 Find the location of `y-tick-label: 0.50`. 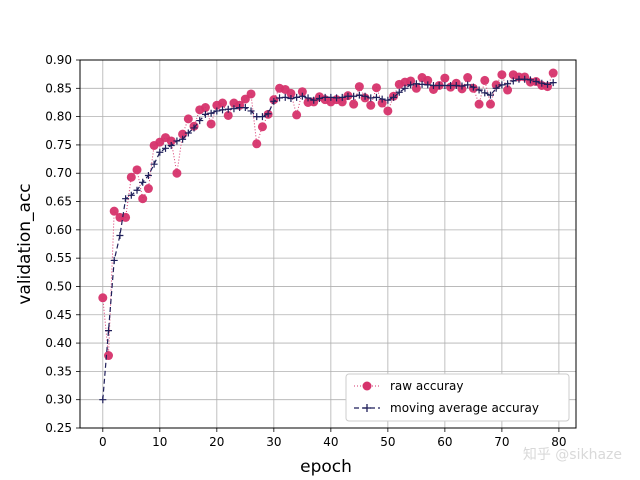

y-tick-label: 0.50 is located at coordinates (58, 286).